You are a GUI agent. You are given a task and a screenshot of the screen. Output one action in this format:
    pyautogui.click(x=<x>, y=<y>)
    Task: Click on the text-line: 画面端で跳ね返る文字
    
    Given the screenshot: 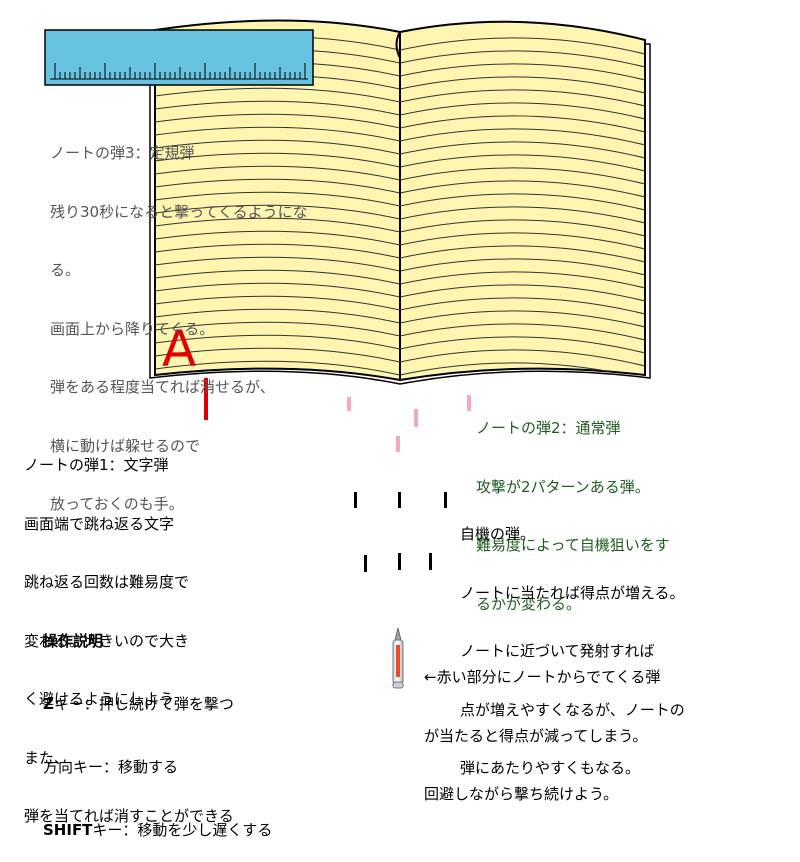 What is the action you would take?
    pyautogui.click(x=99, y=523)
    